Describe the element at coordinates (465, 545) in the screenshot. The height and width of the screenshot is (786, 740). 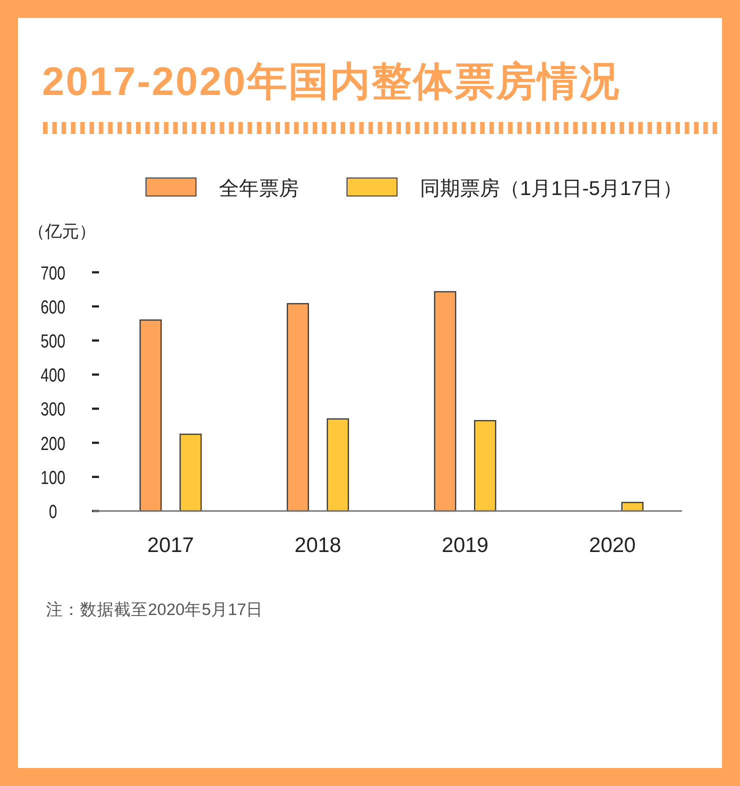
I see `x-tick-label: 2019` at that location.